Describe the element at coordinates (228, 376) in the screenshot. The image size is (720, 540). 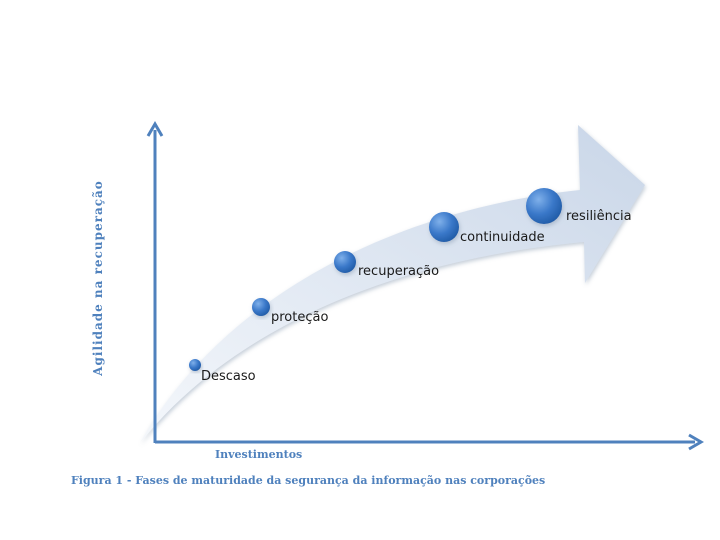
I see `stage-label: Descaso` at that location.